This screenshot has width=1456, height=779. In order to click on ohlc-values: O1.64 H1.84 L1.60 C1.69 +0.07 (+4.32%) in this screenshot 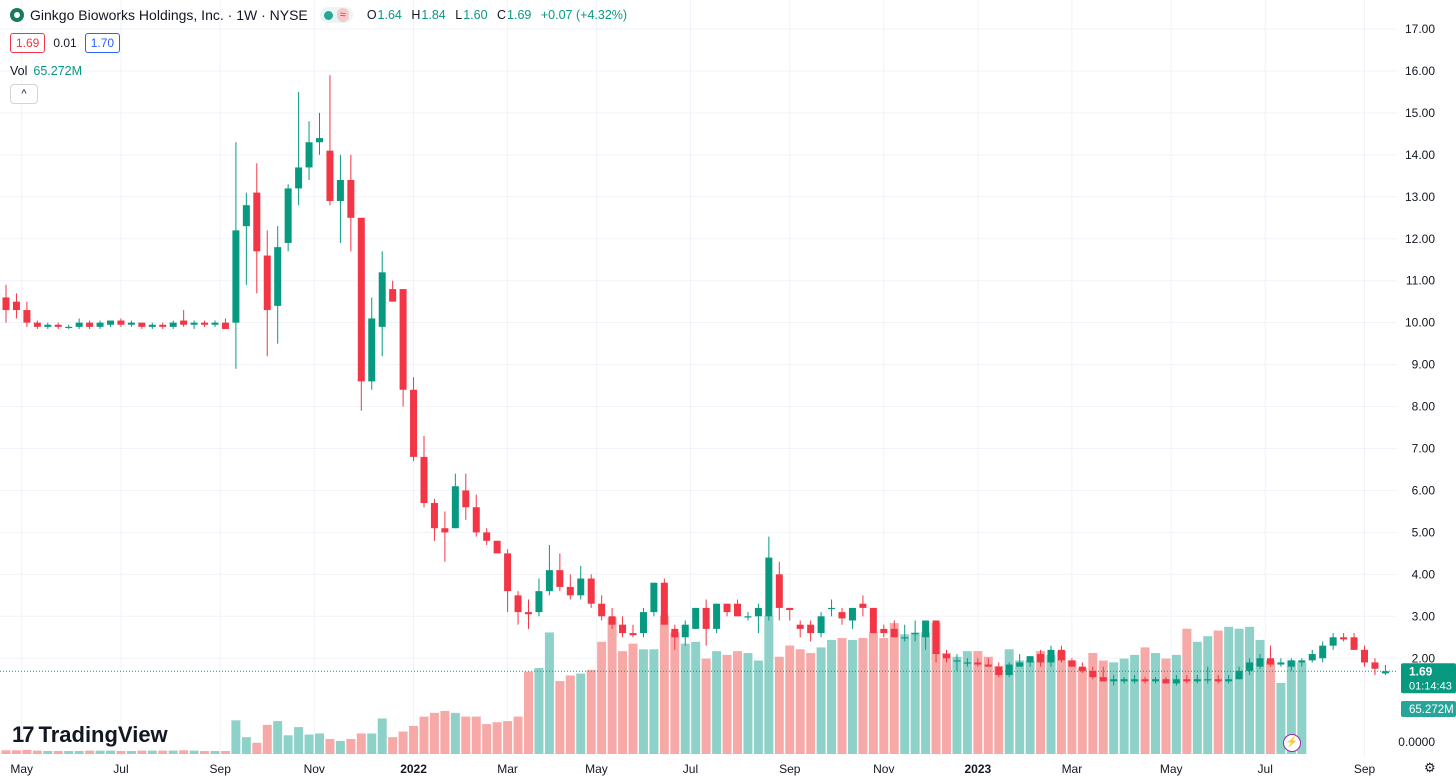, I will do `click(500, 15)`.